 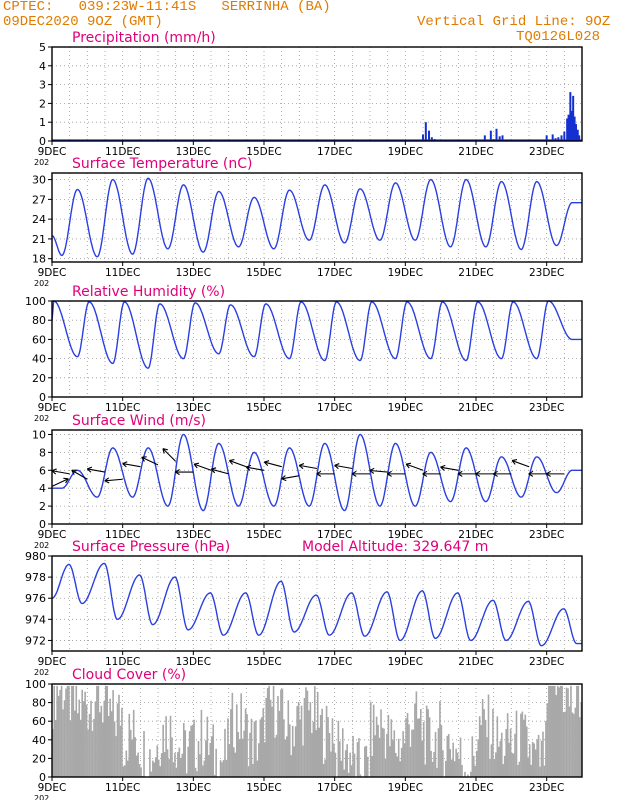 What do you see at coordinates (162, 164) in the screenshot?
I see `panel-title: Surface Temperature (nC)` at bounding box center [162, 164].